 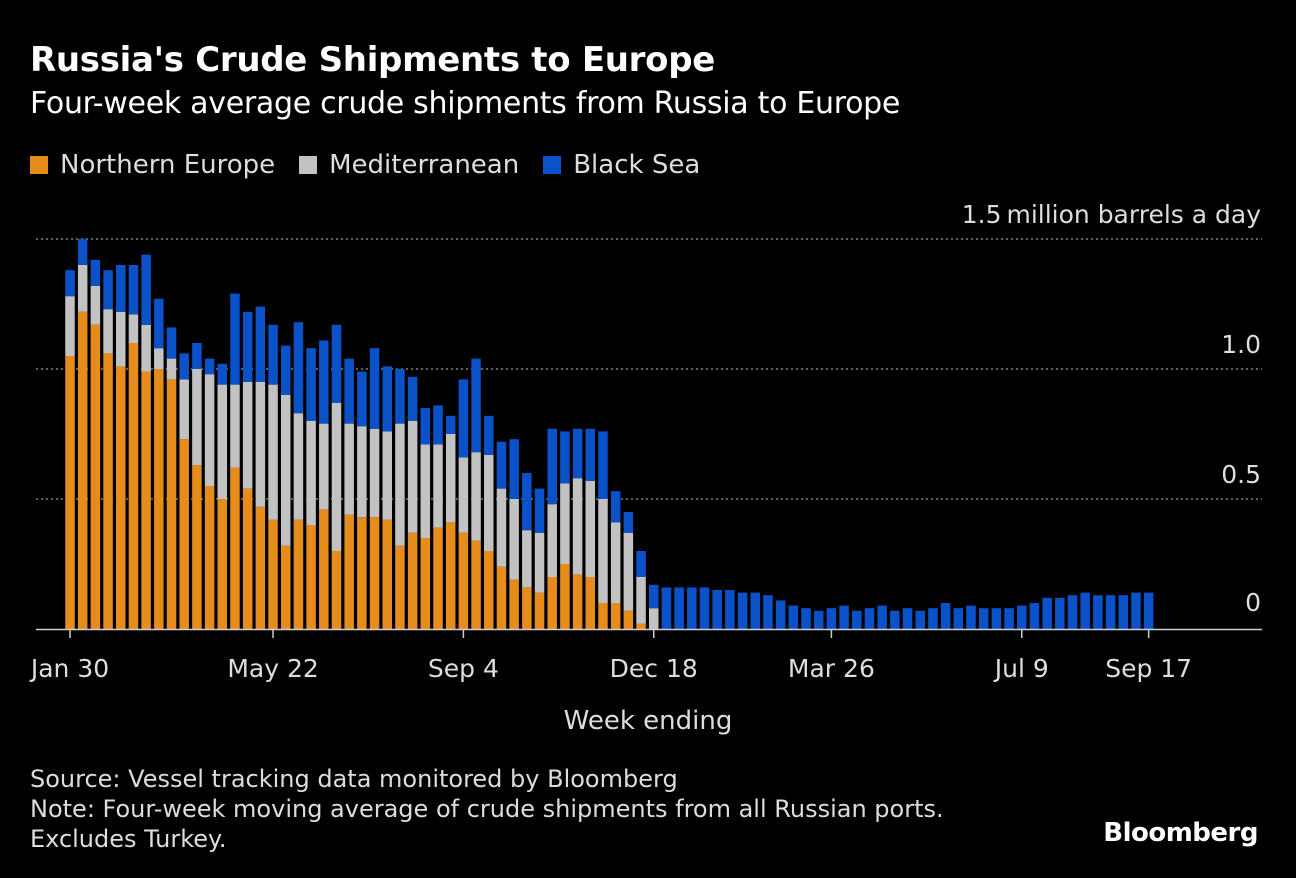 What do you see at coordinates (1148, 668) in the screenshot?
I see `x-tick-label: Sep 17` at bounding box center [1148, 668].